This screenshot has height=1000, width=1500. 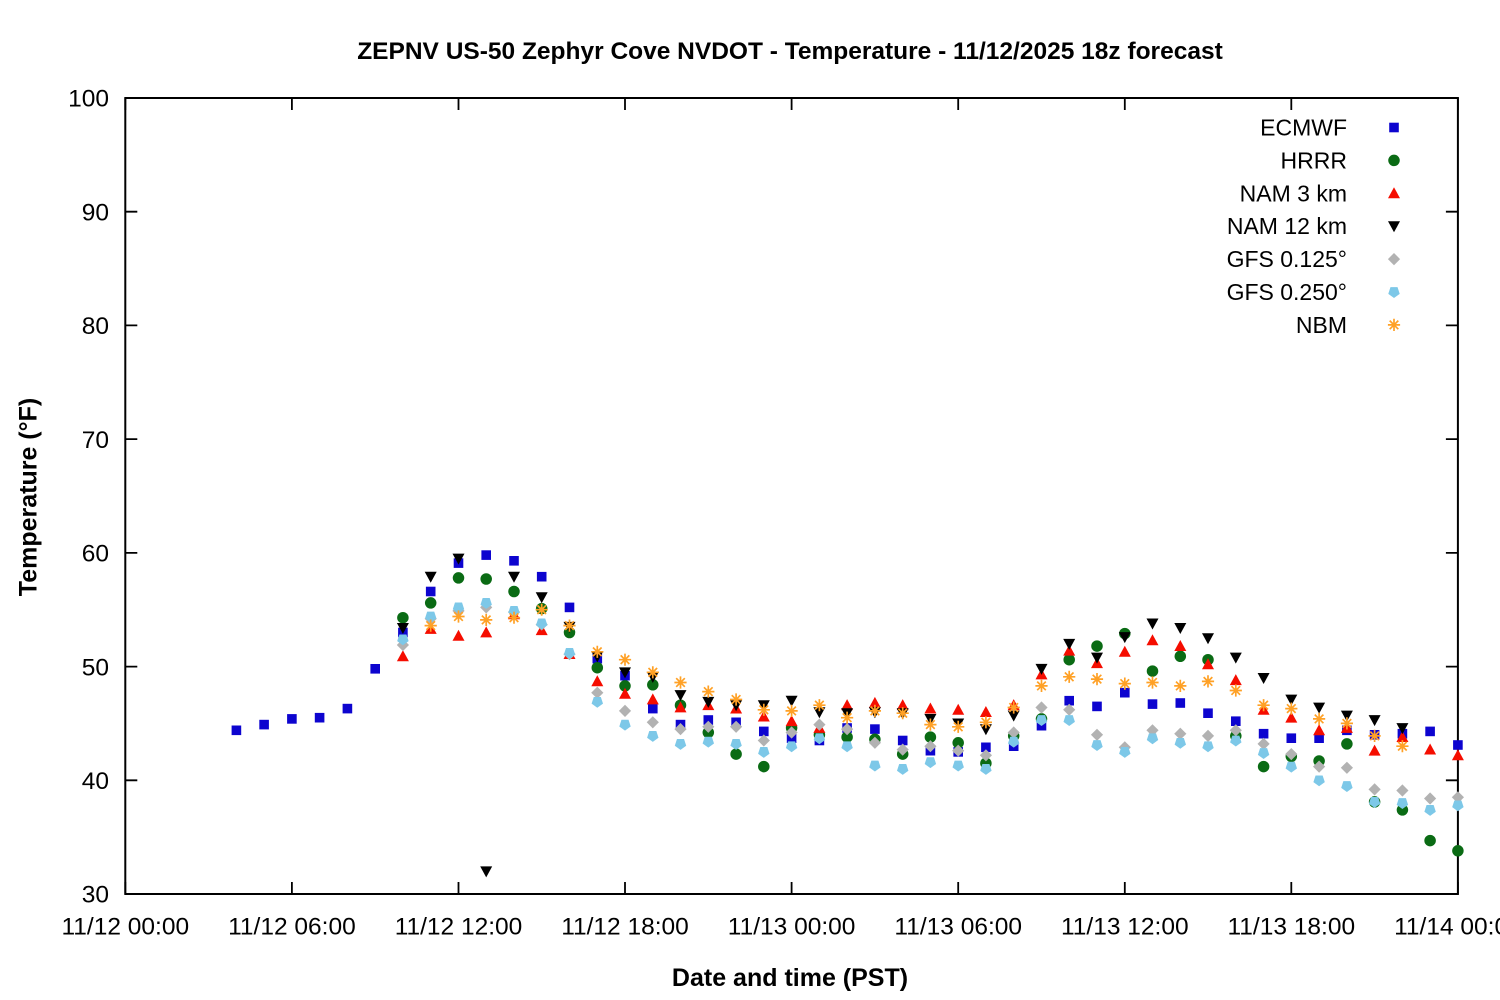 I want to click on svg-text: 11/12 18:00, so click(x=625, y=927).